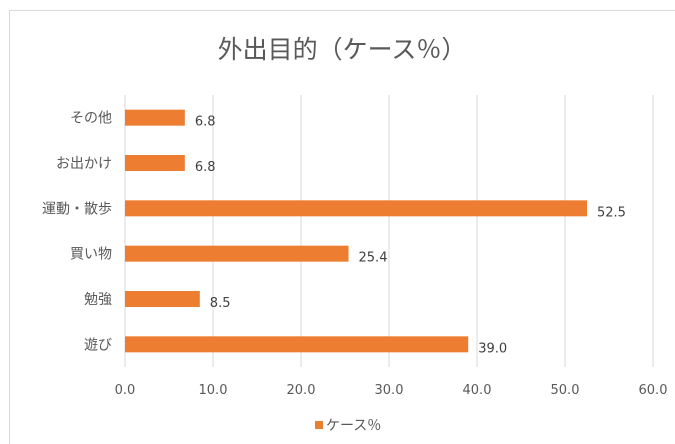 The width and height of the screenshot is (675, 444). Describe the element at coordinates (125, 390) in the screenshot. I see `x-tick-label: 0.0` at that location.